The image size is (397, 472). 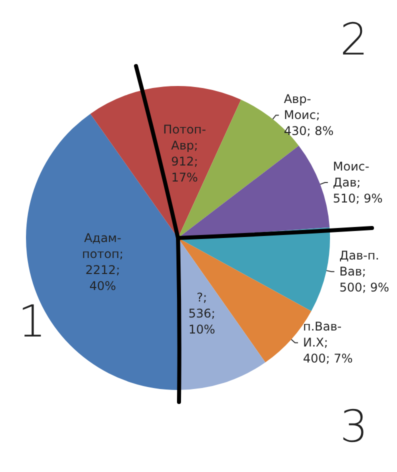 I want to click on text: 3, so click(x=354, y=427).